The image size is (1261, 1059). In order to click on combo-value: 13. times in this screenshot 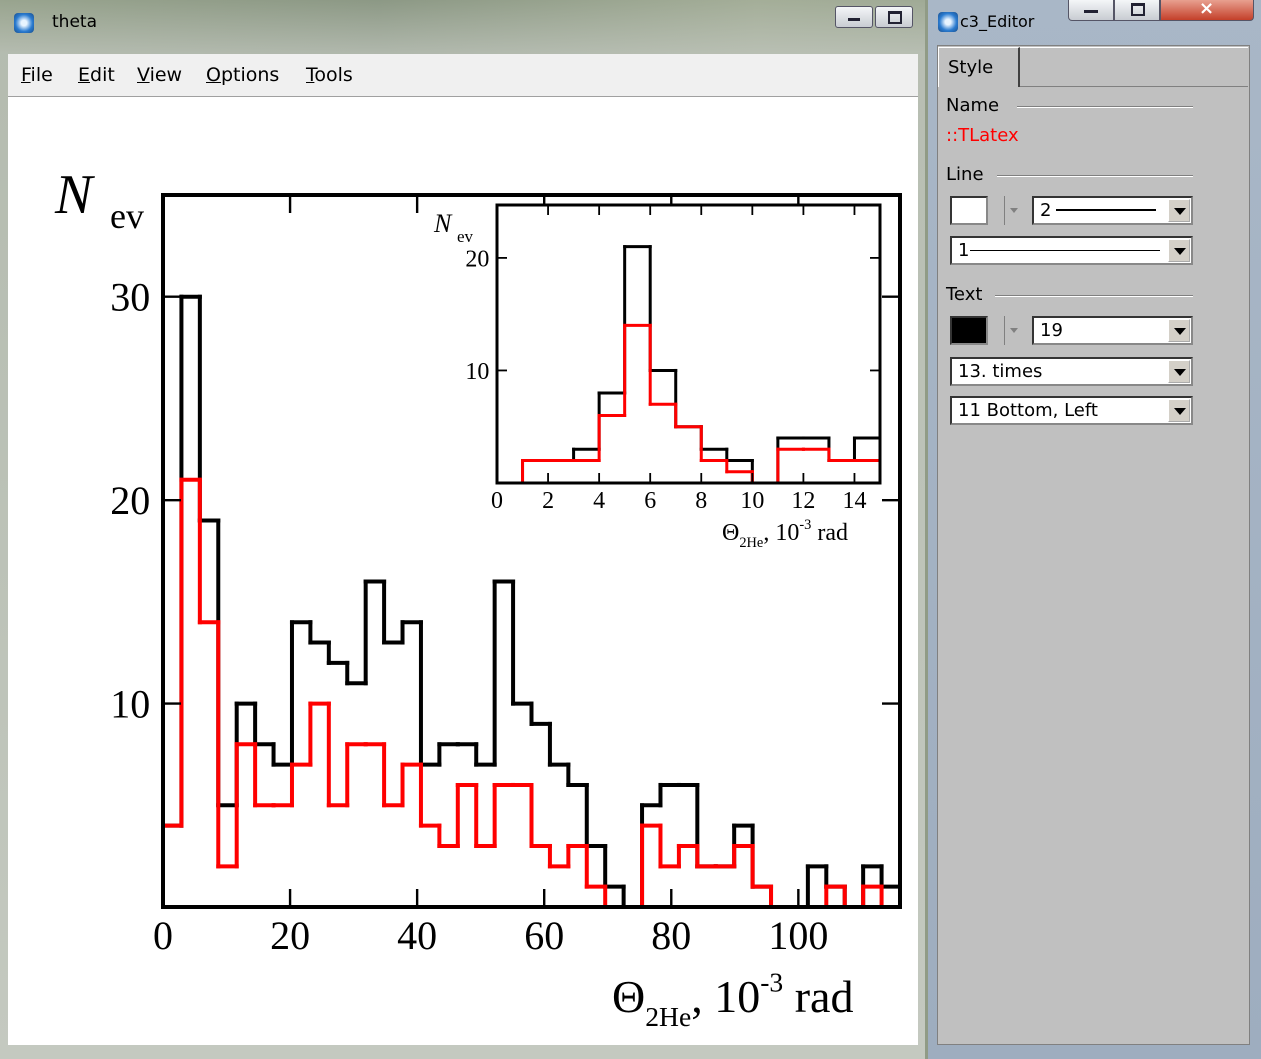, I will do `click(1000, 371)`.